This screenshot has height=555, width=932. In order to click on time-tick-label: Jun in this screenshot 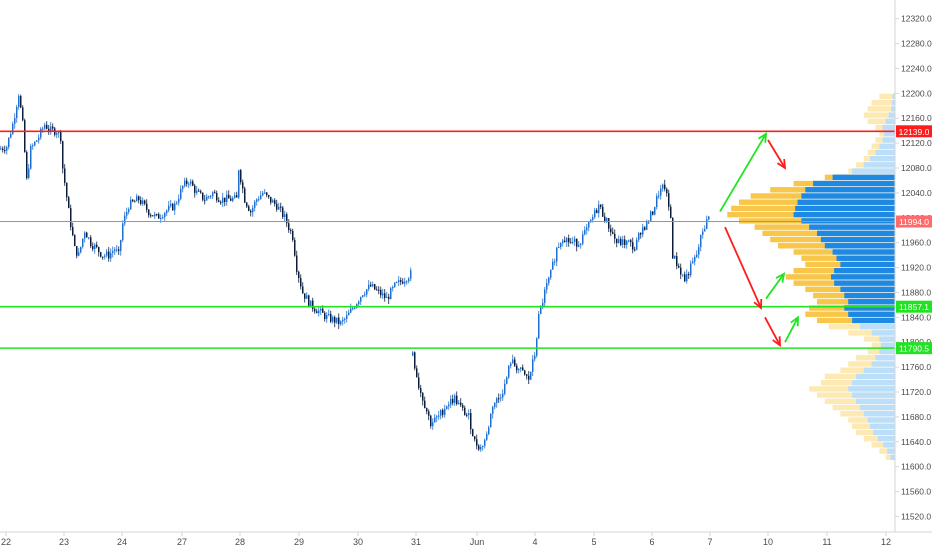, I will do `click(477, 542)`.